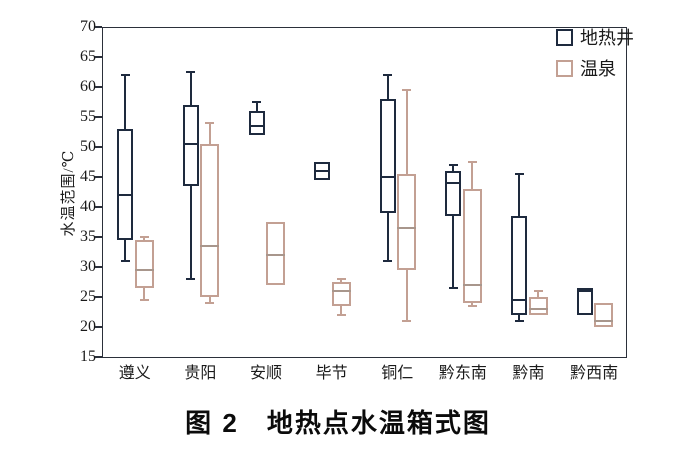  I want to click on x-category-label: 遵义, so click(134, 373).